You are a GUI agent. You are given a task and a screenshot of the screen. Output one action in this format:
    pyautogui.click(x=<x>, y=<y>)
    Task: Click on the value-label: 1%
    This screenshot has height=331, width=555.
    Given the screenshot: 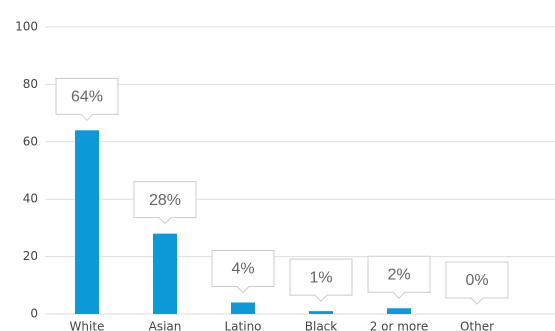 What is the action you would take?
    pyautogui.click(x=320, y=277)
    